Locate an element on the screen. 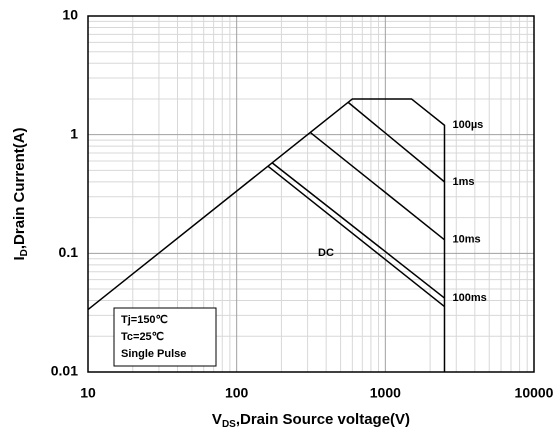 Image resolution: width=560 pixels, height=435 pixels. y-tick-label: 10 is located at coordinates (70, 15).